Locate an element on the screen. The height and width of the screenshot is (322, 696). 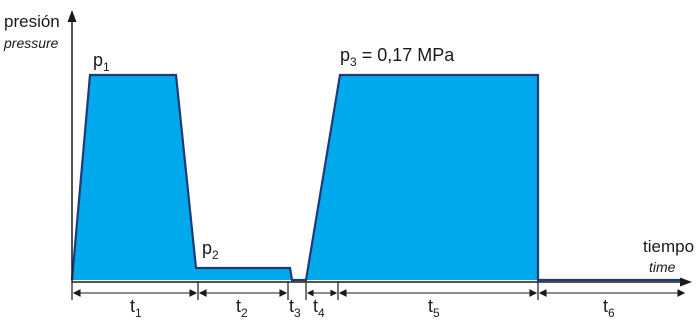
t6-arrow-right-icon is located at coordinates (681, 293).